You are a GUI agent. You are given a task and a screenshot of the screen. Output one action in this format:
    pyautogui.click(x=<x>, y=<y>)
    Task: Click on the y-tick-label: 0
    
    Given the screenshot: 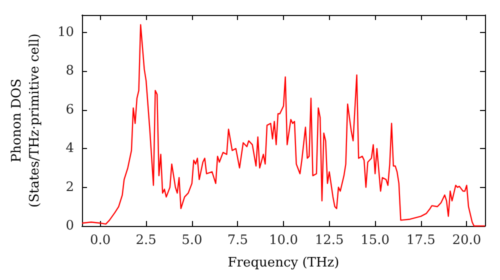 What is the action you would take?
    pyautogui.click(x=70, y=226)
    